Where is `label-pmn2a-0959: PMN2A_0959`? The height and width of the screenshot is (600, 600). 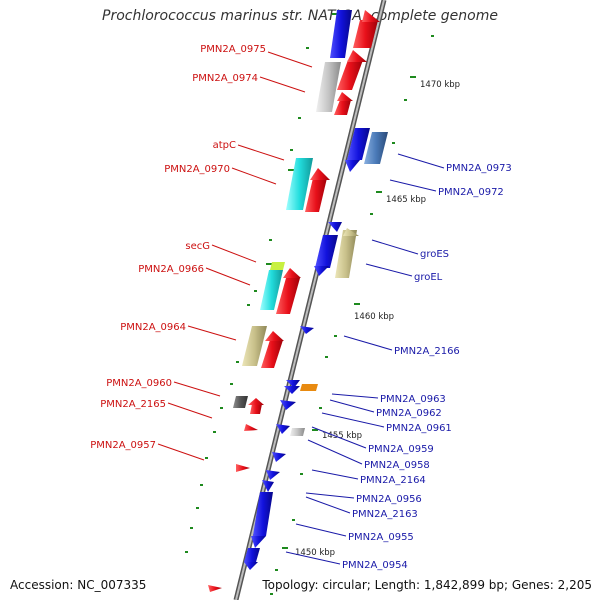 label-pmn2a-0959: PMN2A_0959 is located at coordinates (401, 449).